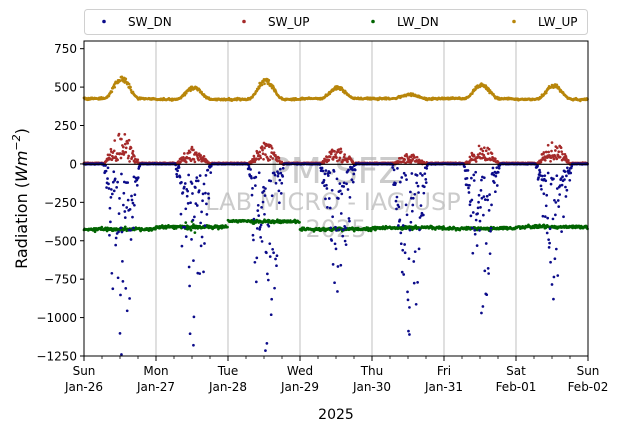  I want to click on y-axis-label: Radiation (Wm−2), so click(20, 198).